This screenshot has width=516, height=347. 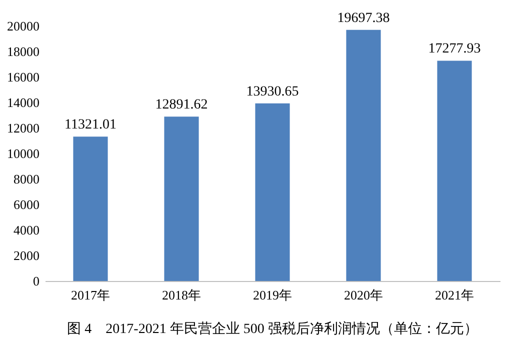 What do you see at coordinates (272, 329) in the screenshot?
I see `text: 图 4 2017-2021 年民营企业 500 强税后净利润情况（单位：亿元）` at bounding box center [272, 329].